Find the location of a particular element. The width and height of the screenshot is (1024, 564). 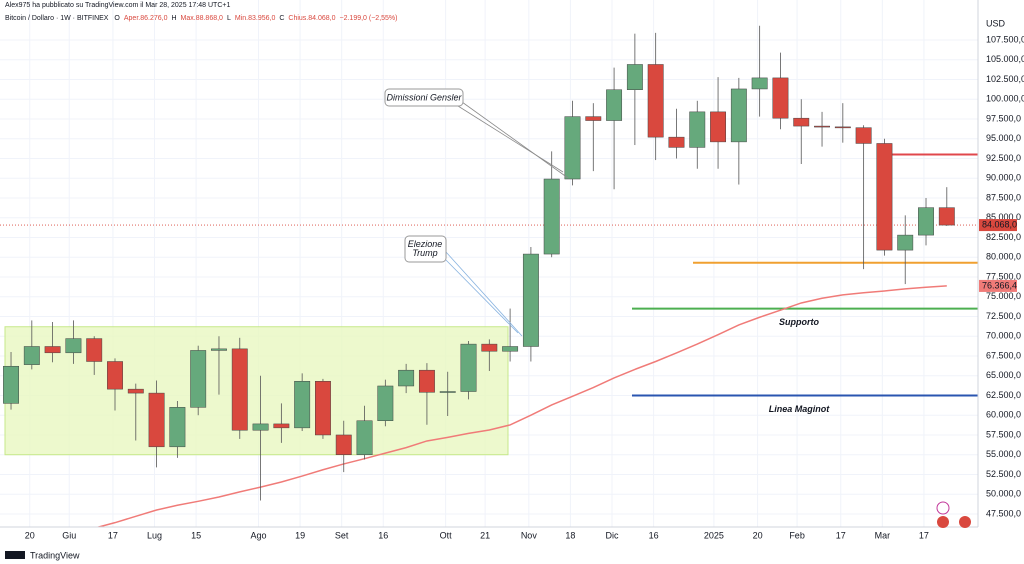

legend-value: Max.88.868,0 is located at coordinates (201, 18).